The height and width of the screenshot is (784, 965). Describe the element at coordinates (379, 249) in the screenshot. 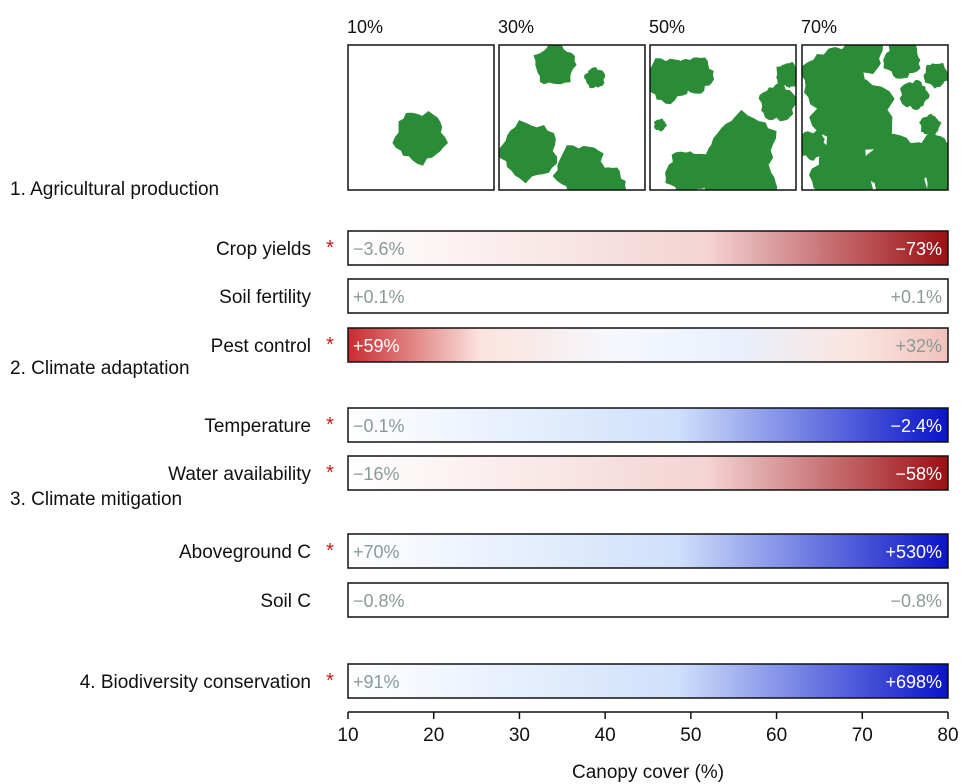

I see `start-value-label: −3.6%` at that location.